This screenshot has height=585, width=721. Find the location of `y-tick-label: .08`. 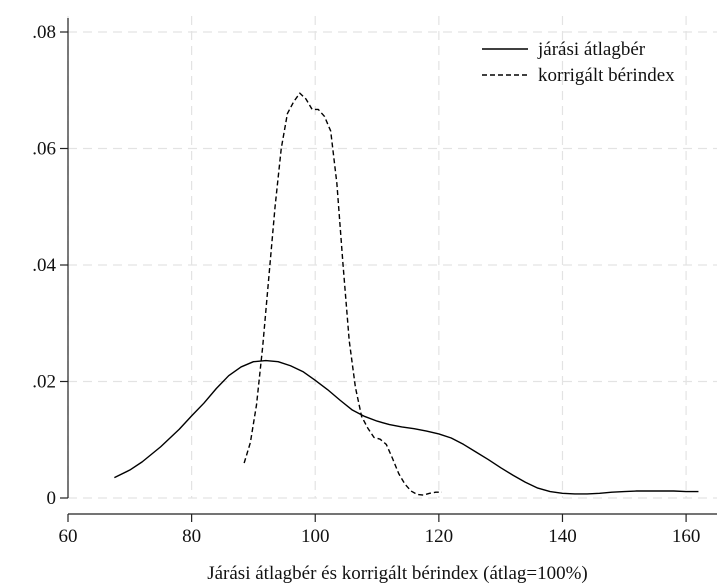

y-tick-label: .08 is located at coordinates (44, 32).